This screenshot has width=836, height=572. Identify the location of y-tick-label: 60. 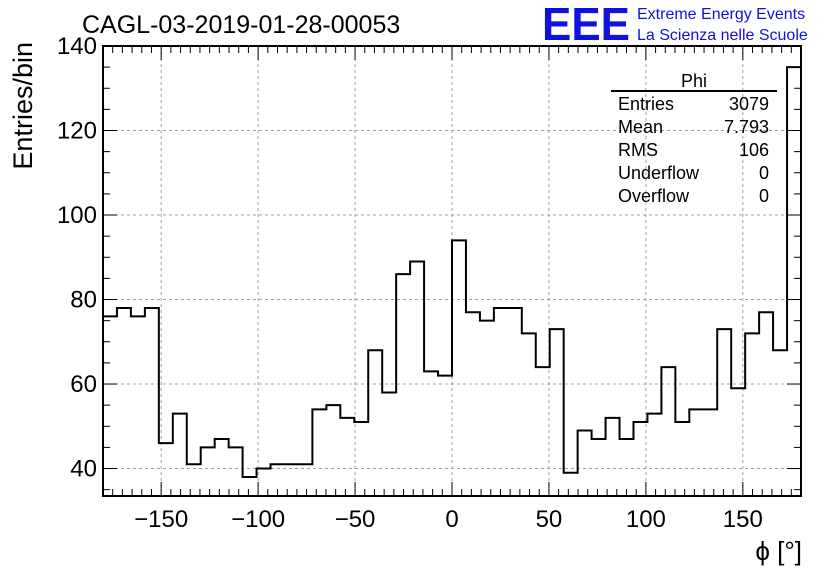
(83, 384).